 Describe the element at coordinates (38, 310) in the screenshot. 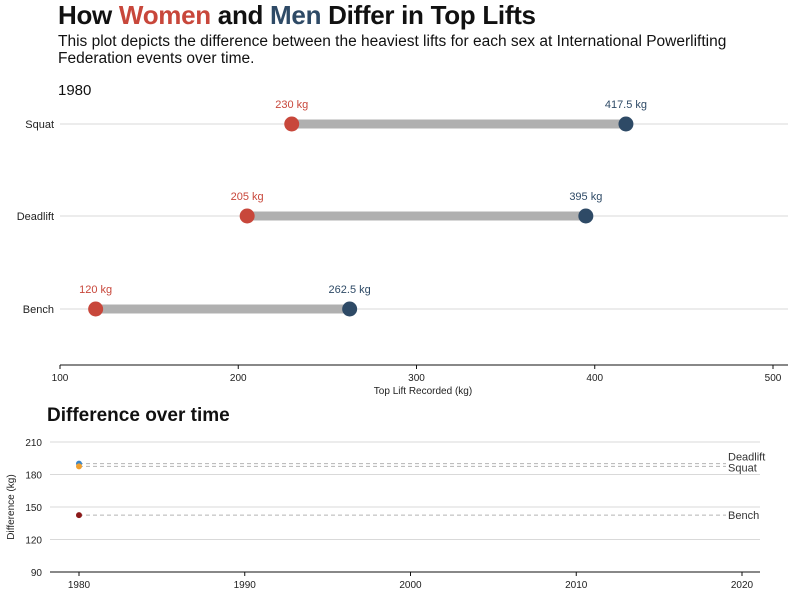

I see `row-label-bench: Bench` at that location.